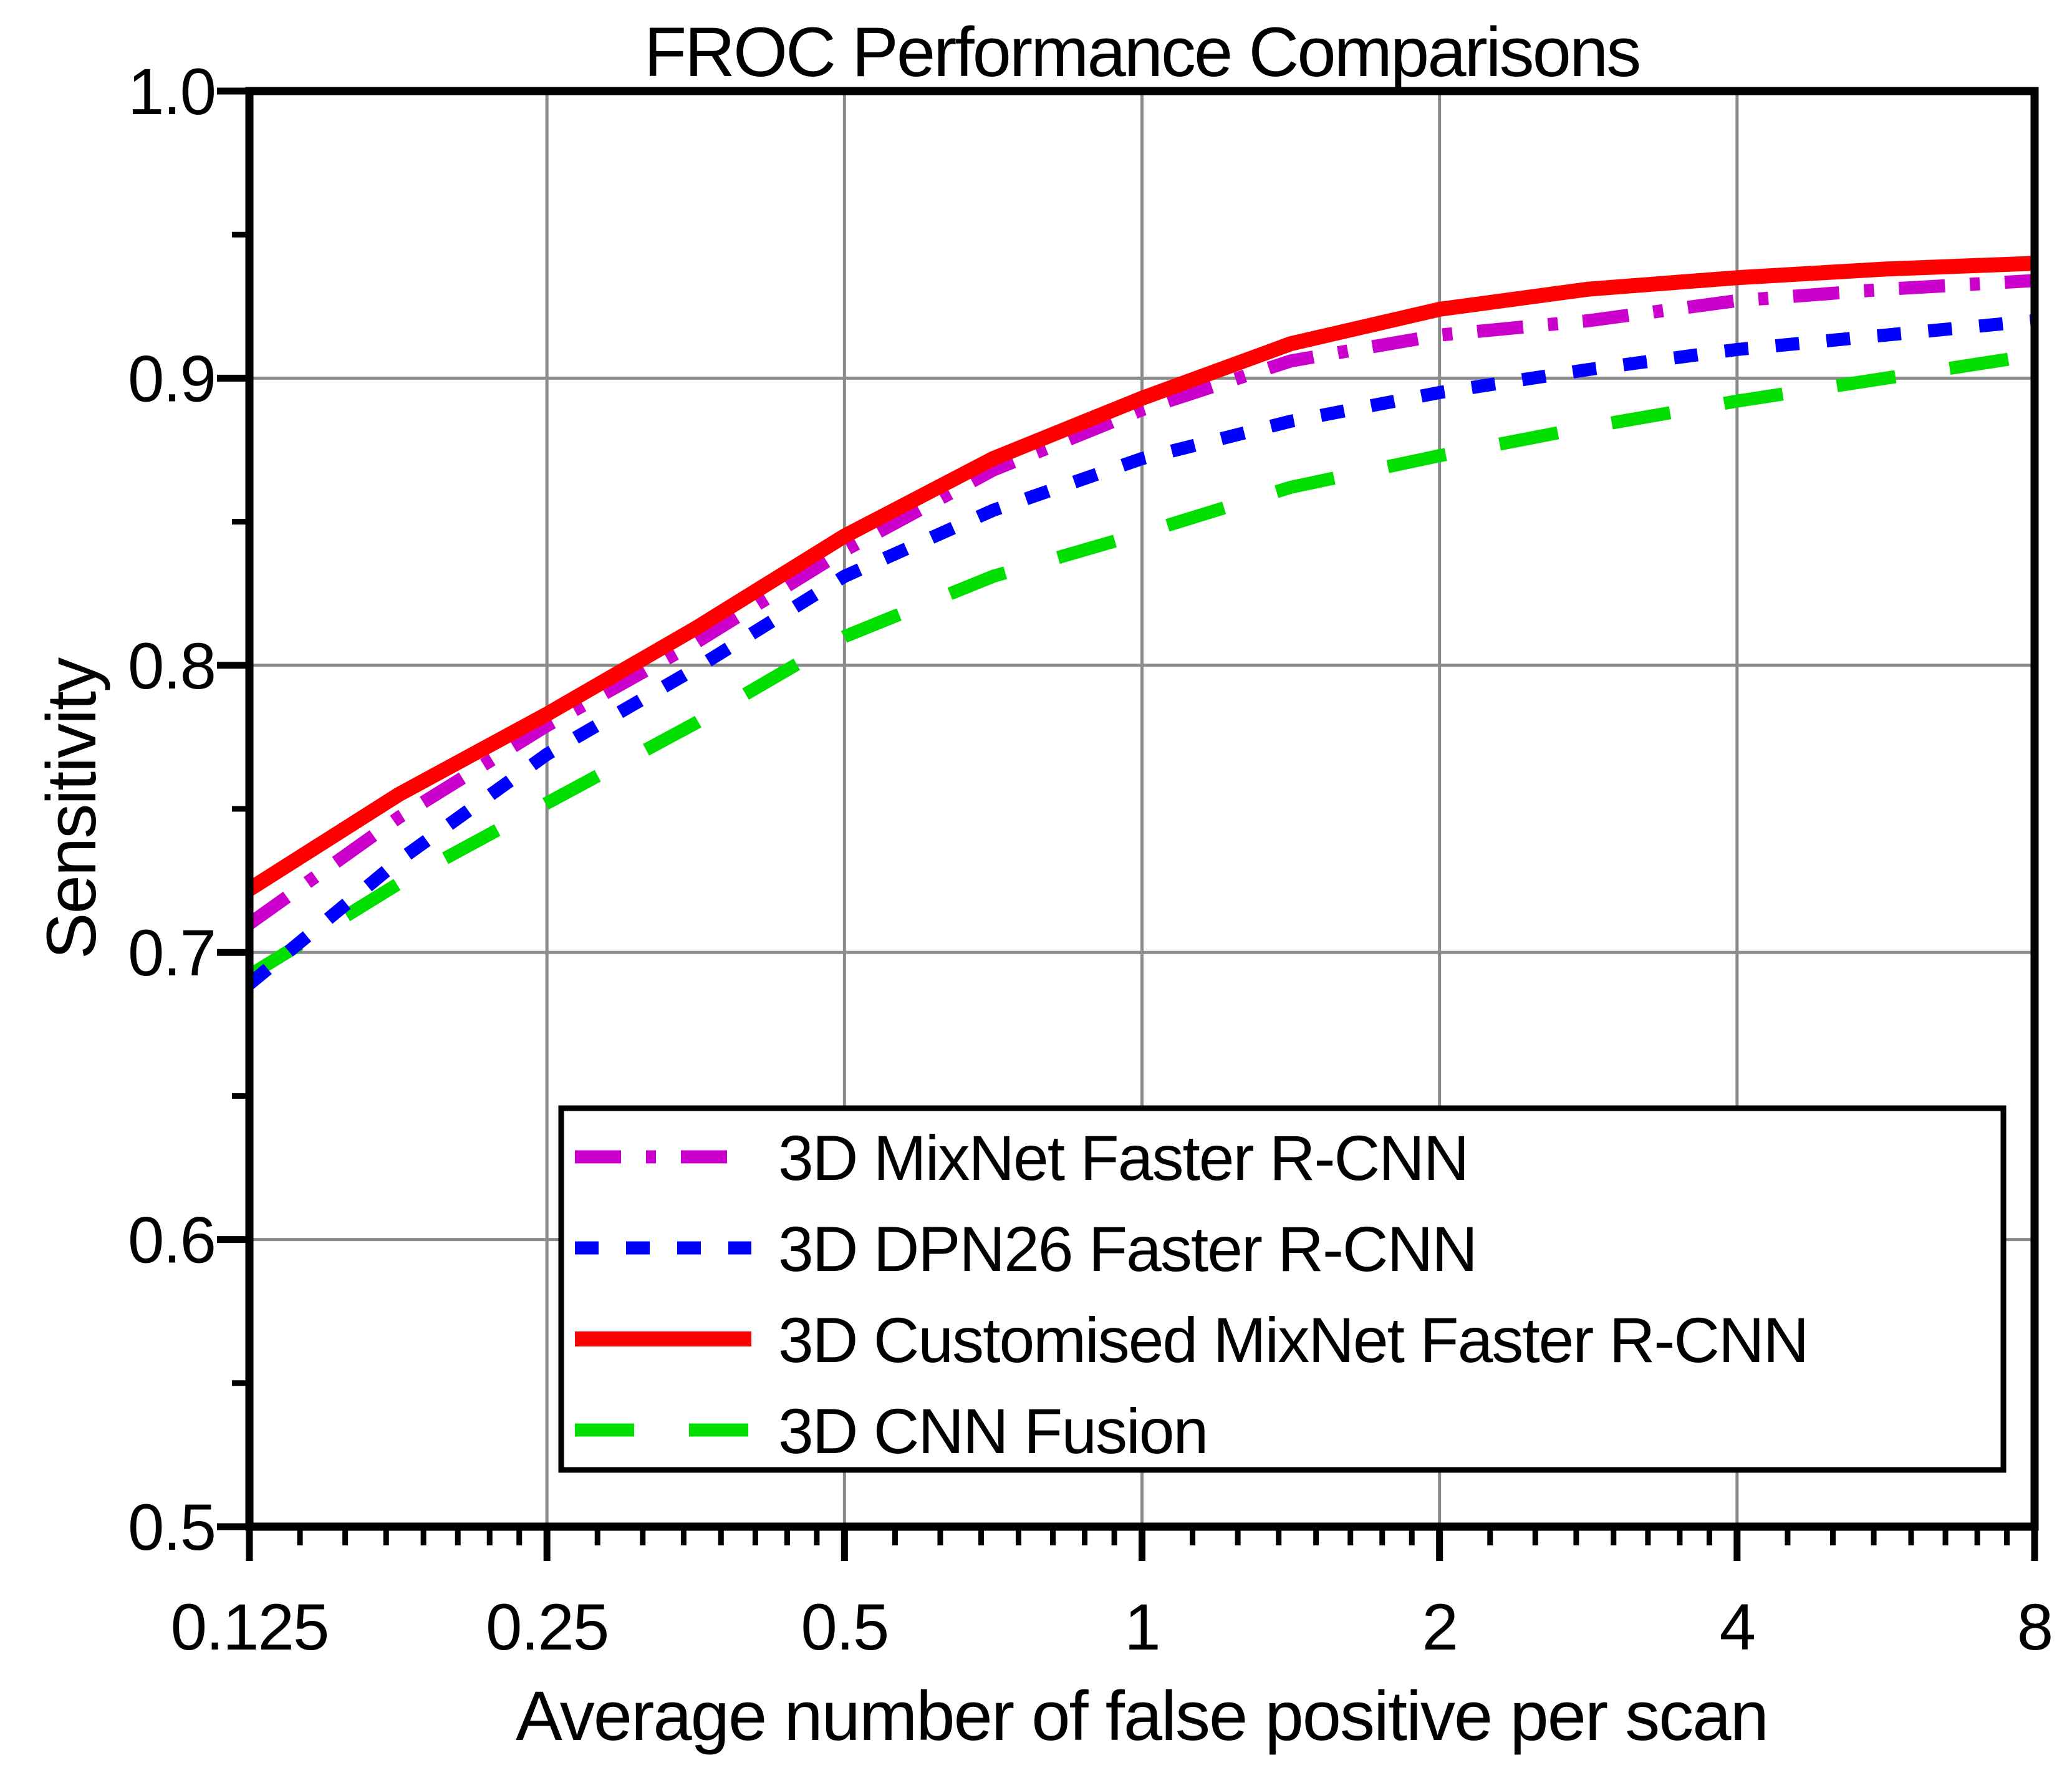 The height and width of the screenshot is (1778, 2072). Describe the element at coordinates (250, 1627) in the screenshot. I see `x-tick-label: 0.125` at that location.